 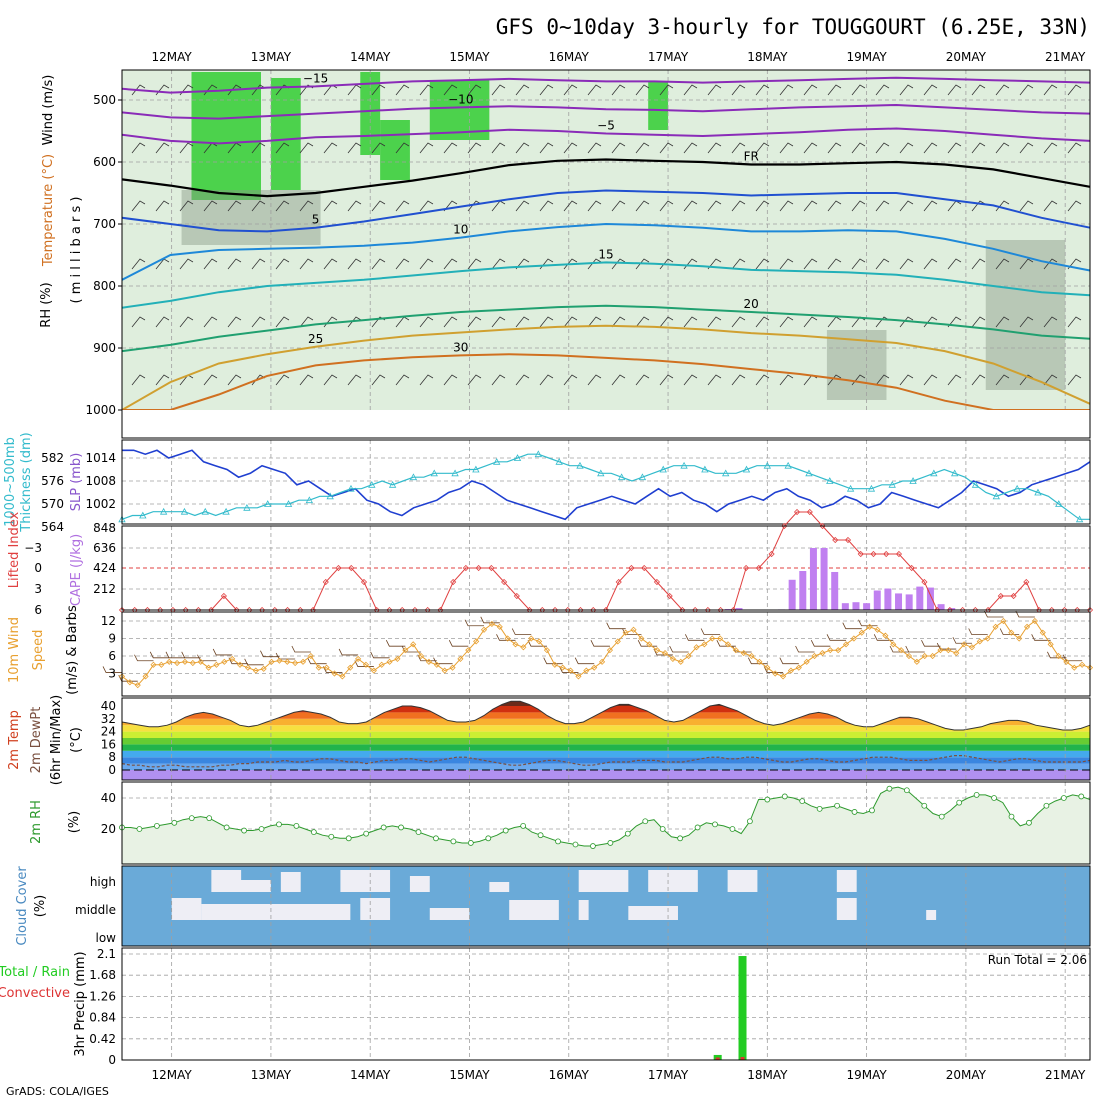 I want to click on temp-contour-label: 10, so click(x=460, y=230).